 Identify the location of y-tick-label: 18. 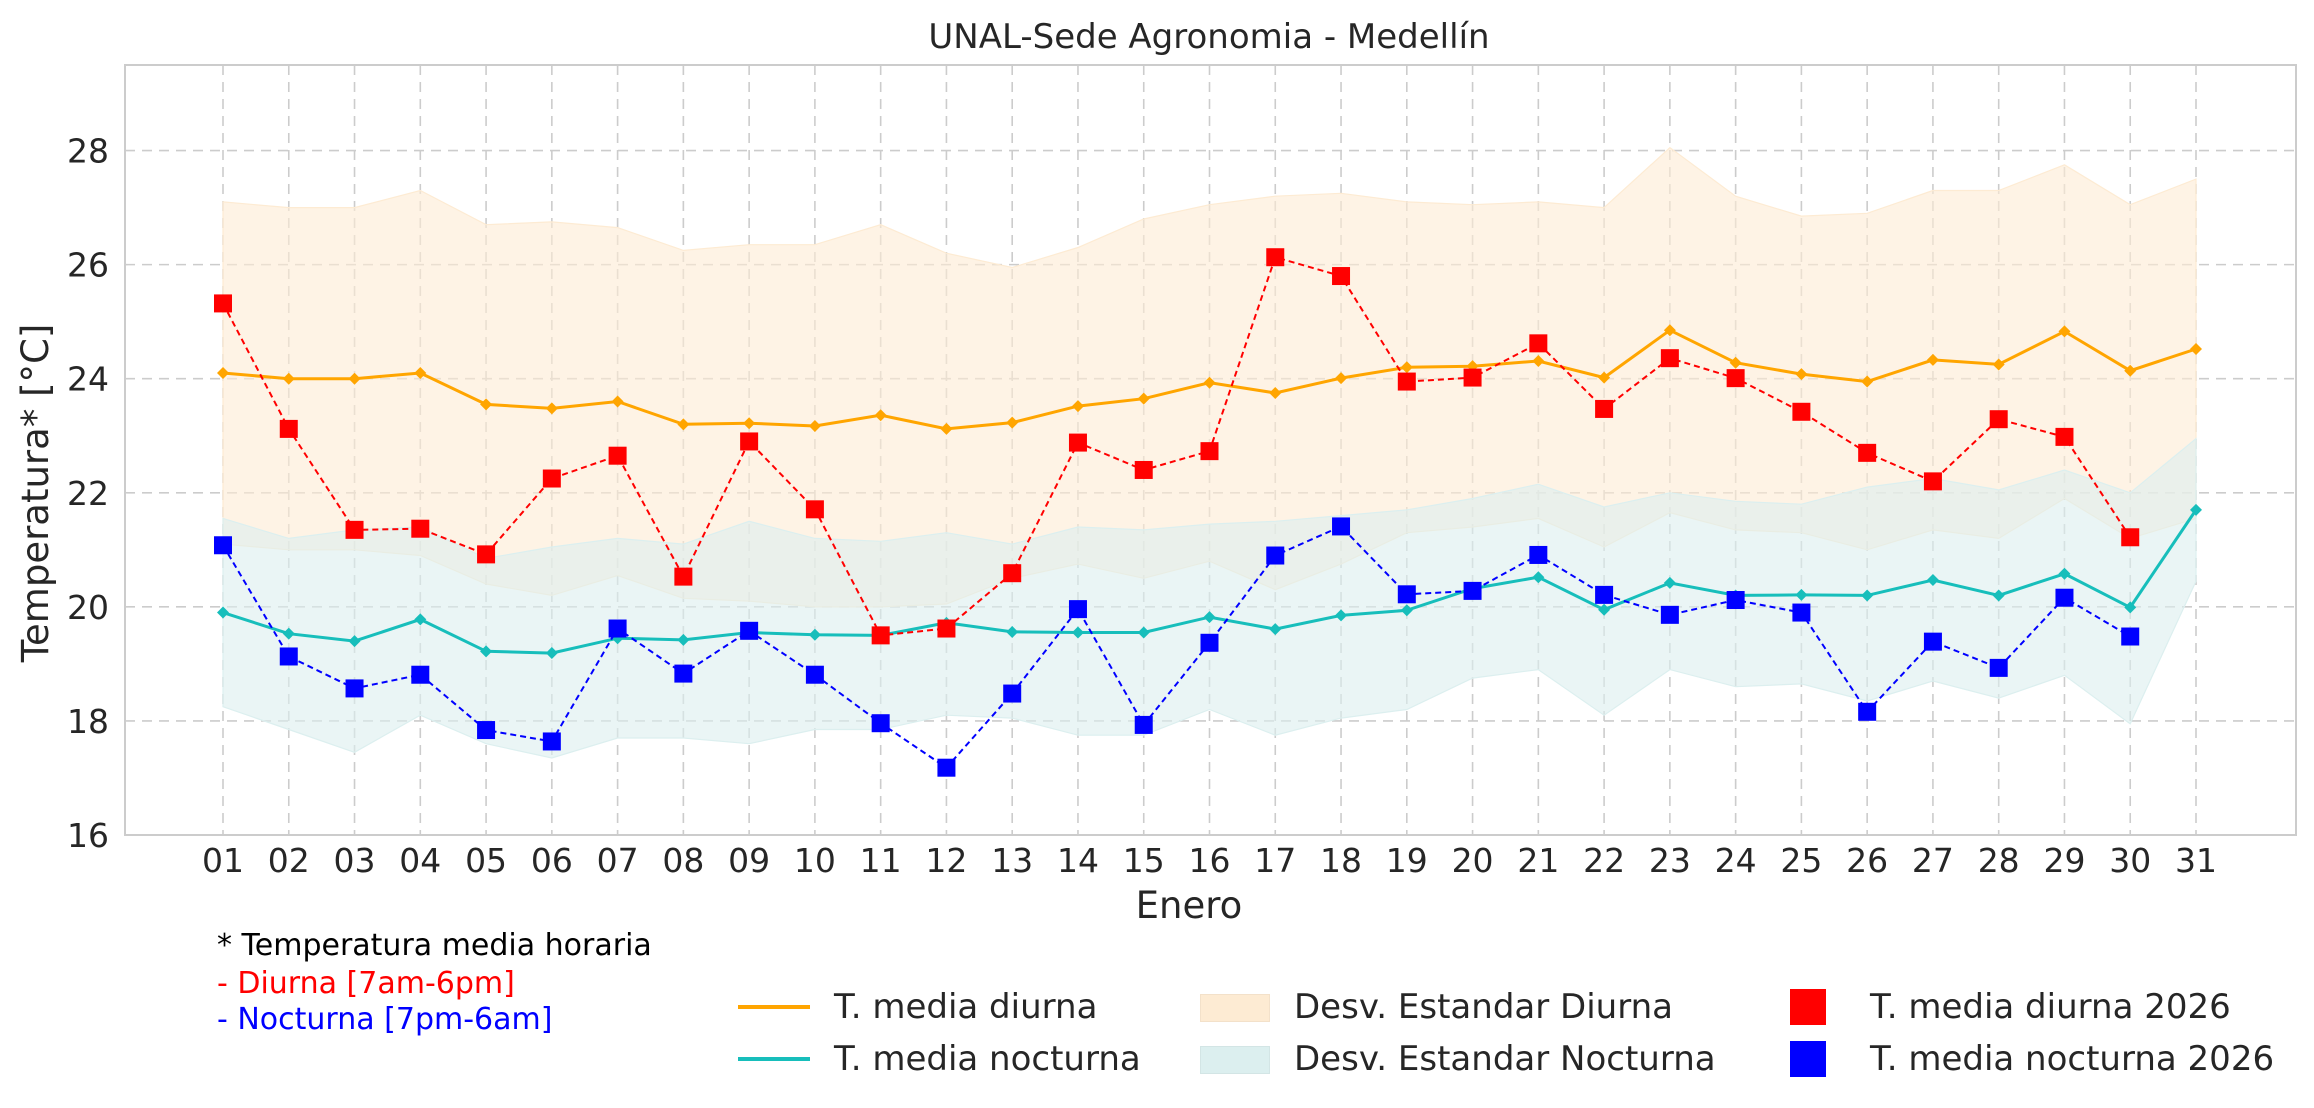
(88, 721).